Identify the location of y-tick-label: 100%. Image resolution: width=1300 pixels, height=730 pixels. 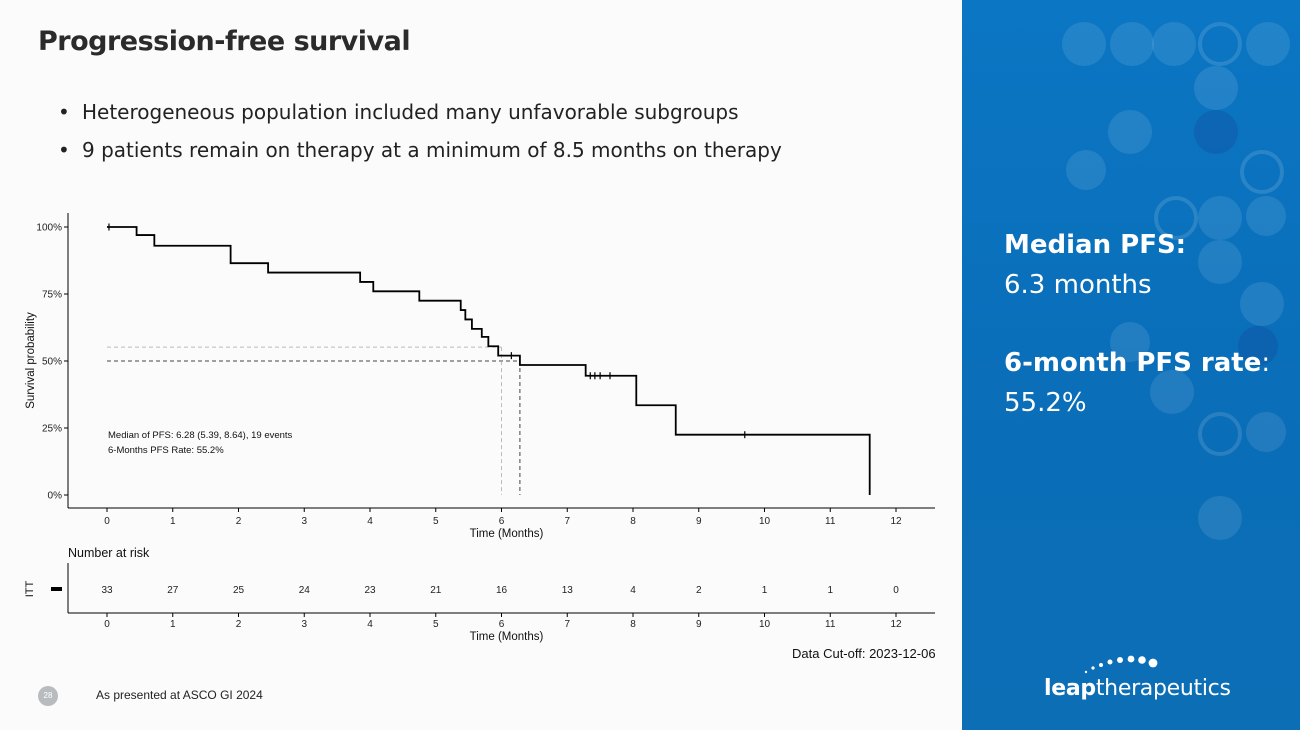
(49, 228).